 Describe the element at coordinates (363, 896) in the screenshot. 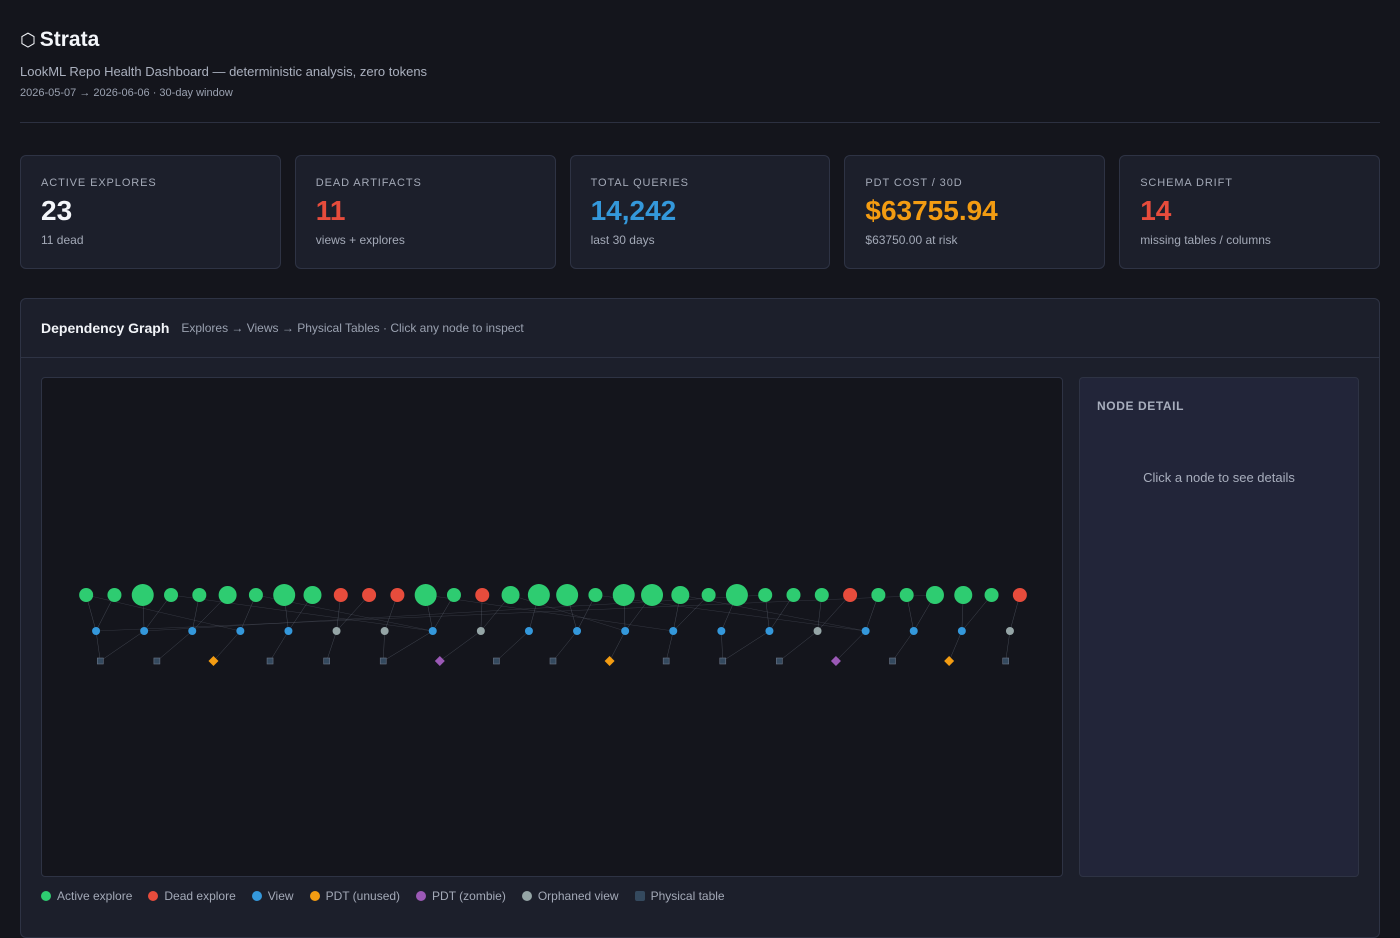

I see `legend-label: PDT (unused)` at that location.